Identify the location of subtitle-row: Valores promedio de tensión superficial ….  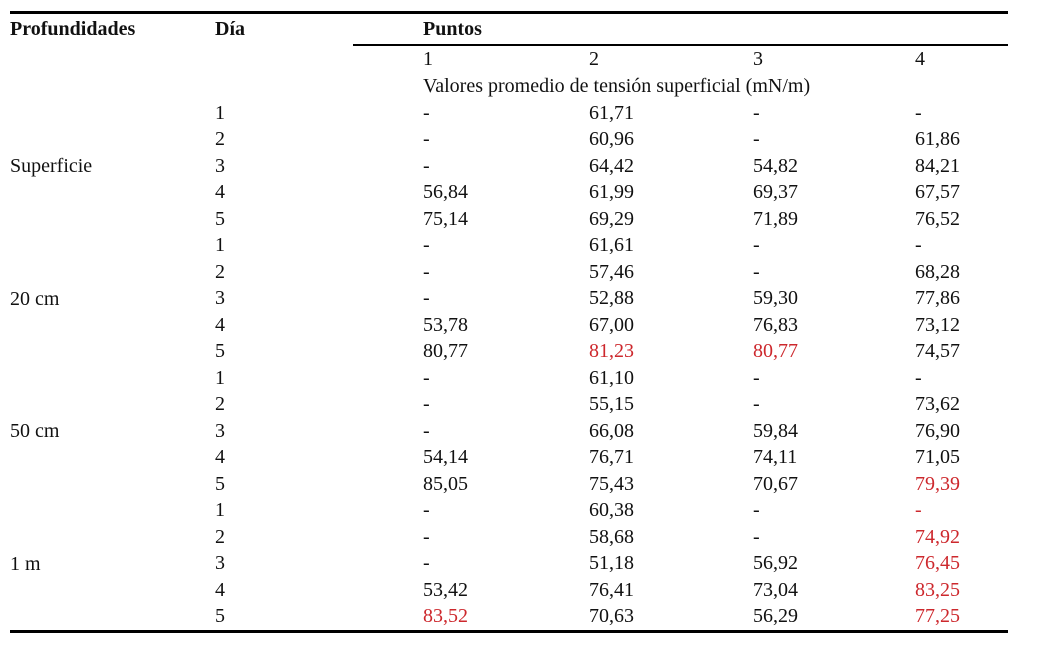
(509, 86).